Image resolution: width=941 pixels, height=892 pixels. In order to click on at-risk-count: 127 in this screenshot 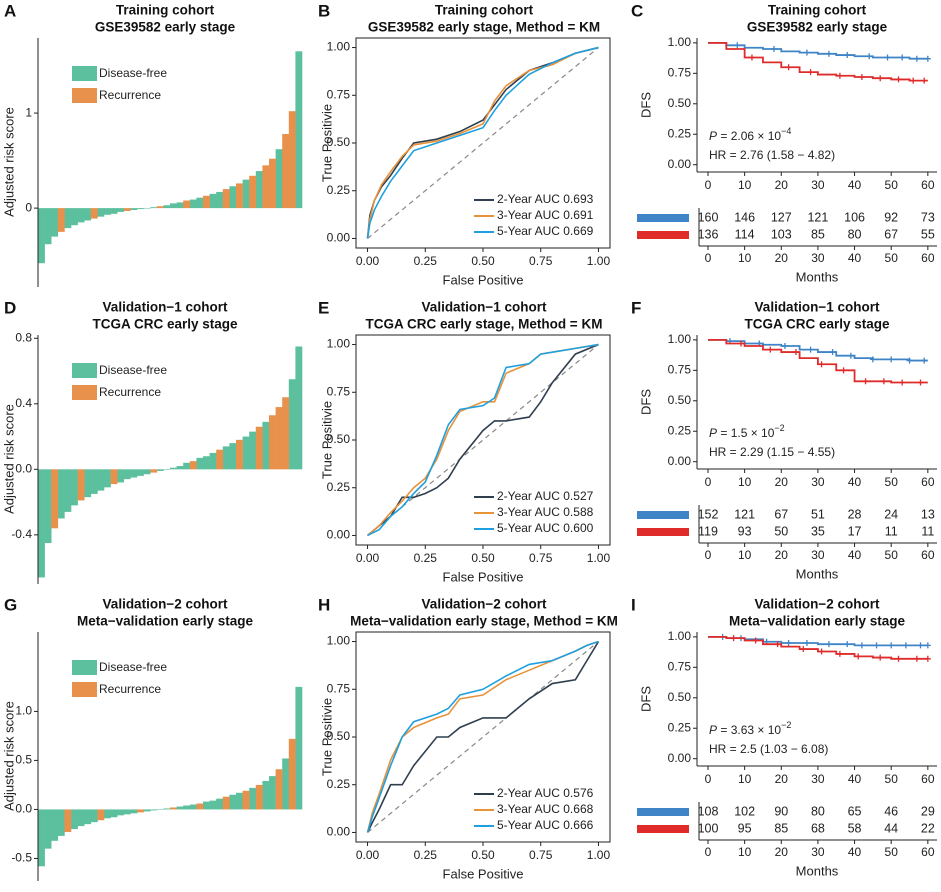, I will do `click(781, 217)`.